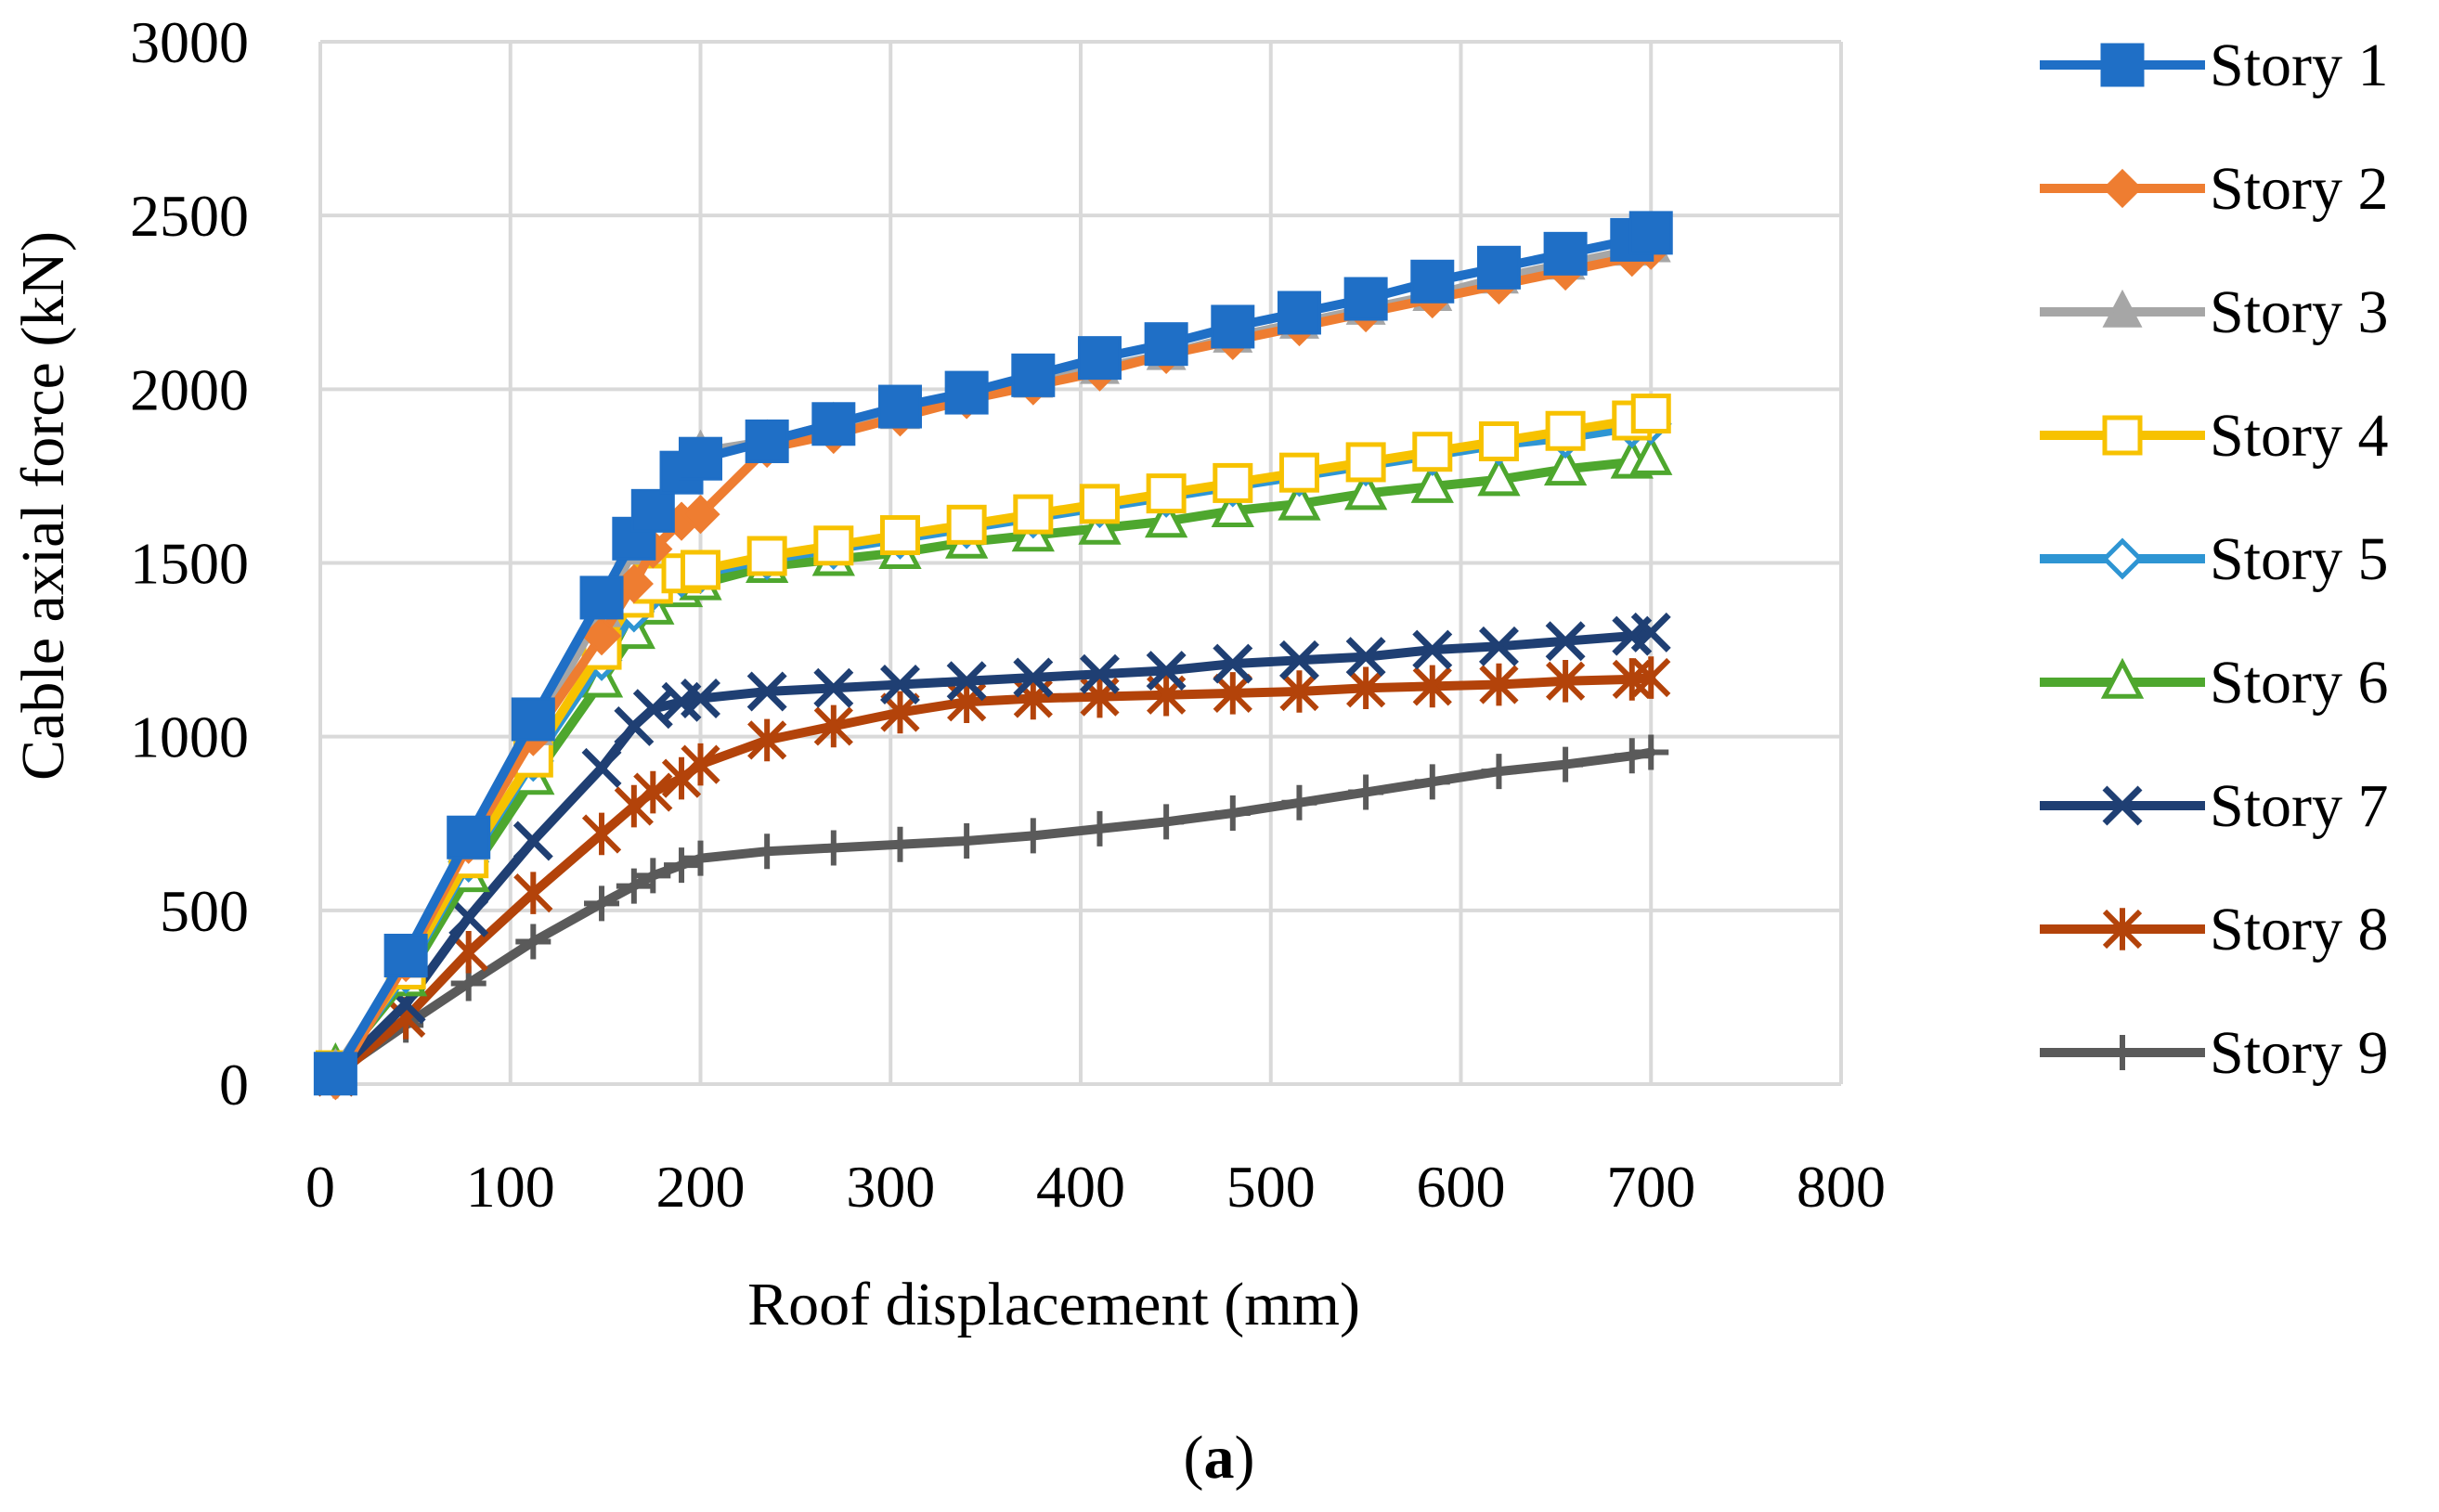  Describe the element at coordinates (2299, 189) in the screenshot. I see `legend-label: Story 2` at that location.